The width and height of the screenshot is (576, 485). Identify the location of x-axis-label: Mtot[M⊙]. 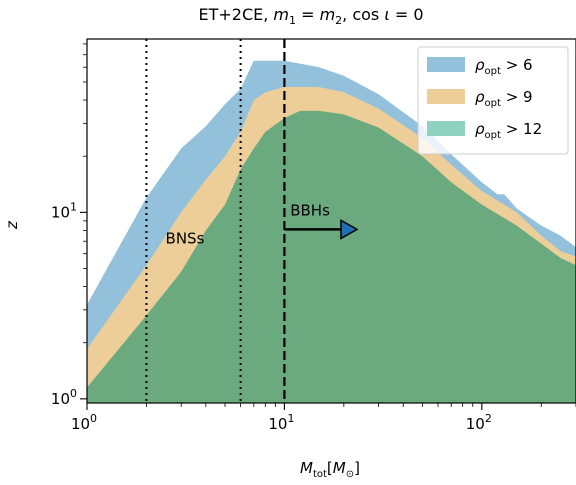
(330, 469).